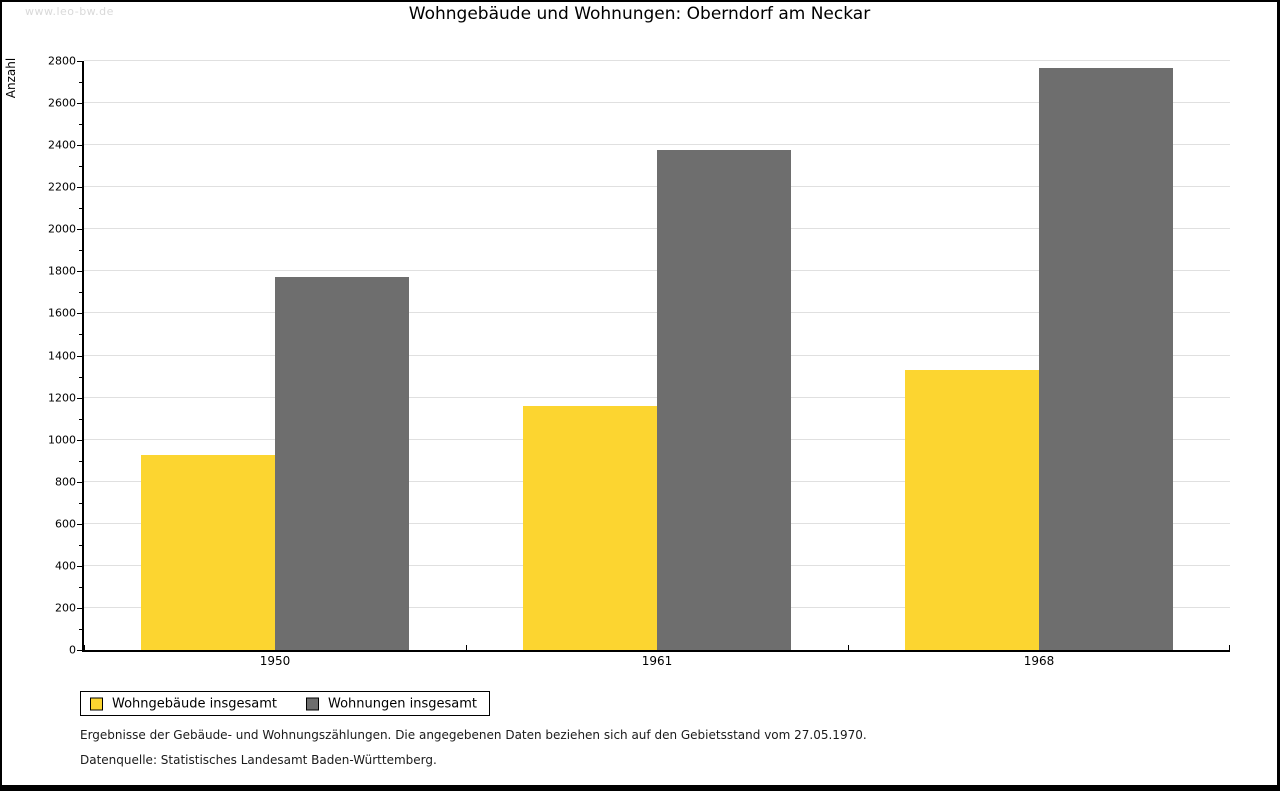 Image resolution: width=1280 pixels, height=791 pixels. I want to click on y-axis-title: Anzahl, so click(11, 78).